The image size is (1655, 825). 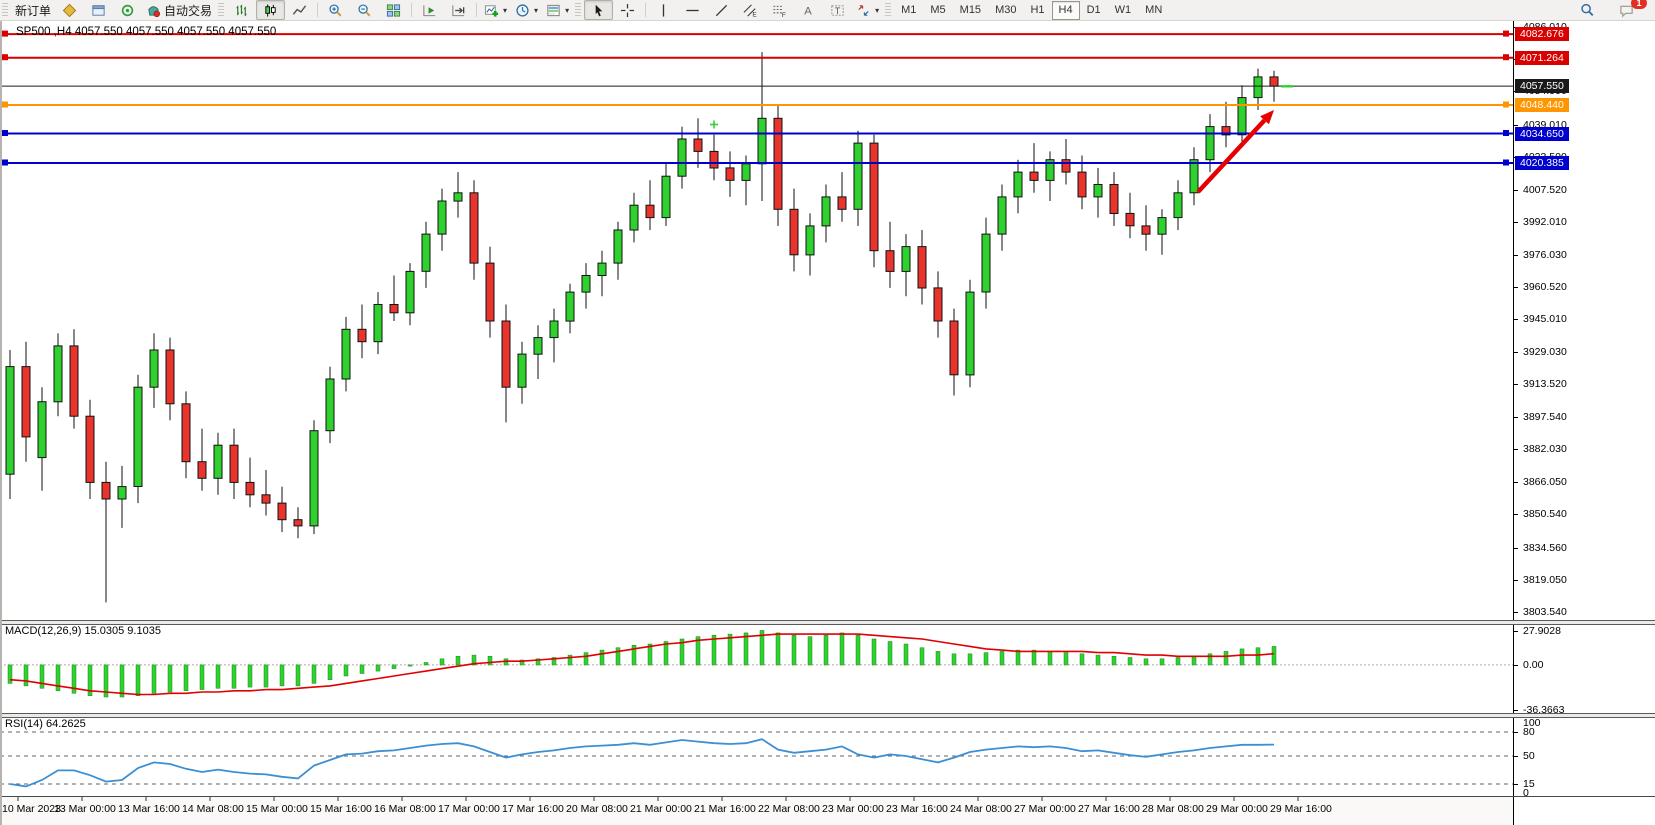 What do you see at coordinates (69, 10) in the screenshot?
I see `market-watch-button` at bounding box center [69, 10].